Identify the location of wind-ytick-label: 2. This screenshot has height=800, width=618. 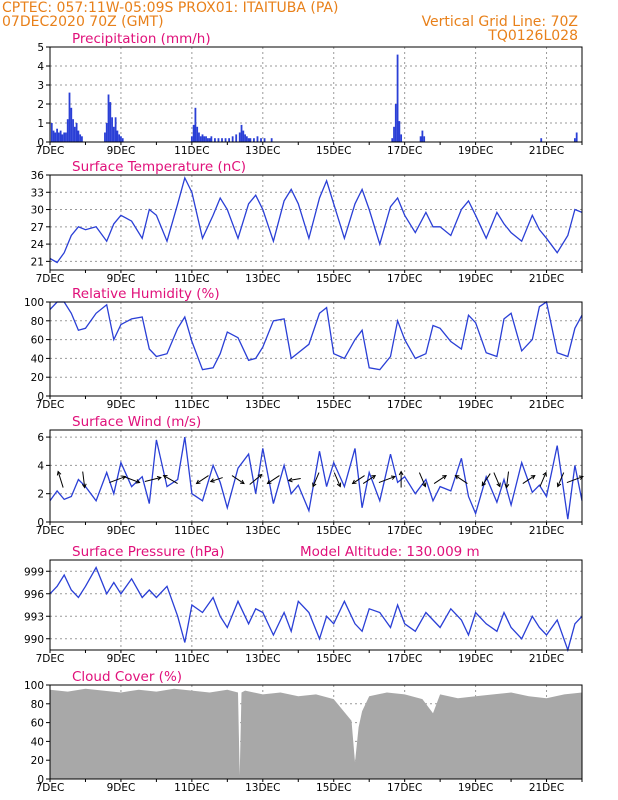
(40, 495).